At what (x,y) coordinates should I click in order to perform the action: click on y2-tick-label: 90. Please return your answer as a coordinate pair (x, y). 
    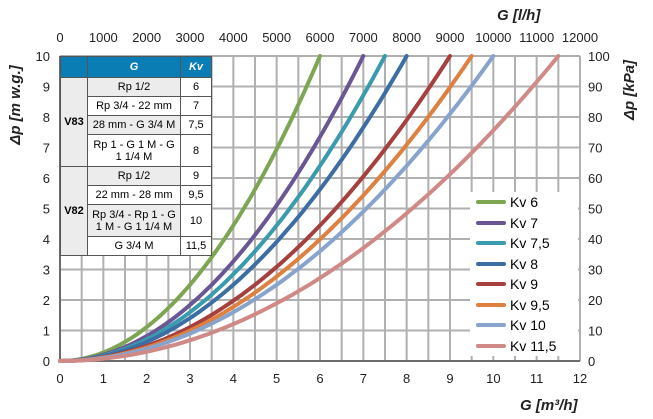
    Looking at the image, I should click on (595, 87).